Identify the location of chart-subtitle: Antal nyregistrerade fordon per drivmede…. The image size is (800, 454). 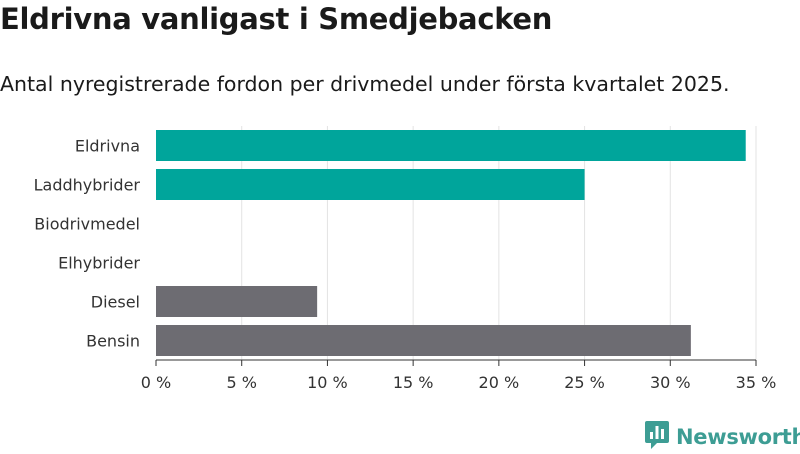
(365, 84).